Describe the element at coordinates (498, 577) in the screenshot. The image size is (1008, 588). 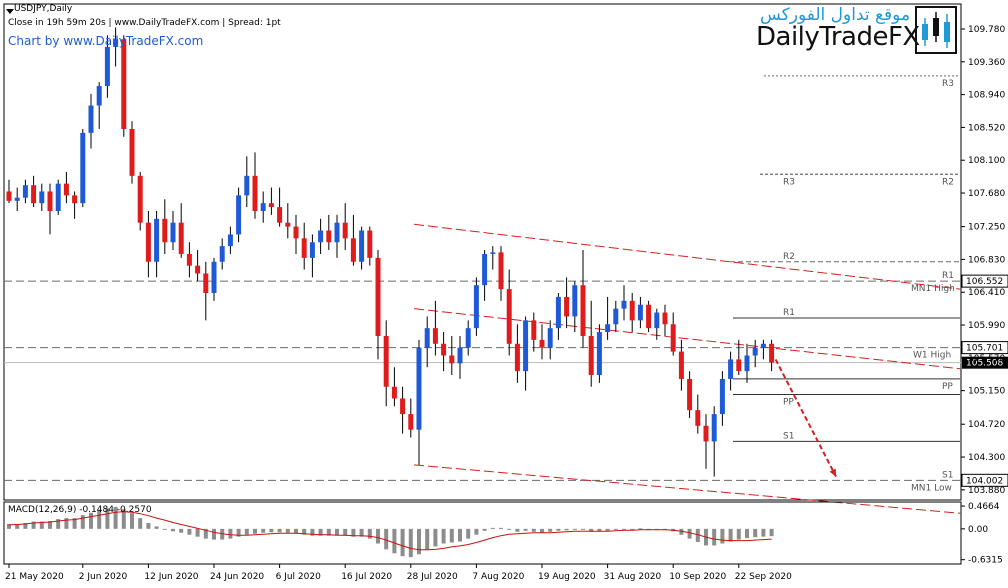
I see `time-tick-label: 7 Aug 2020` at that location.